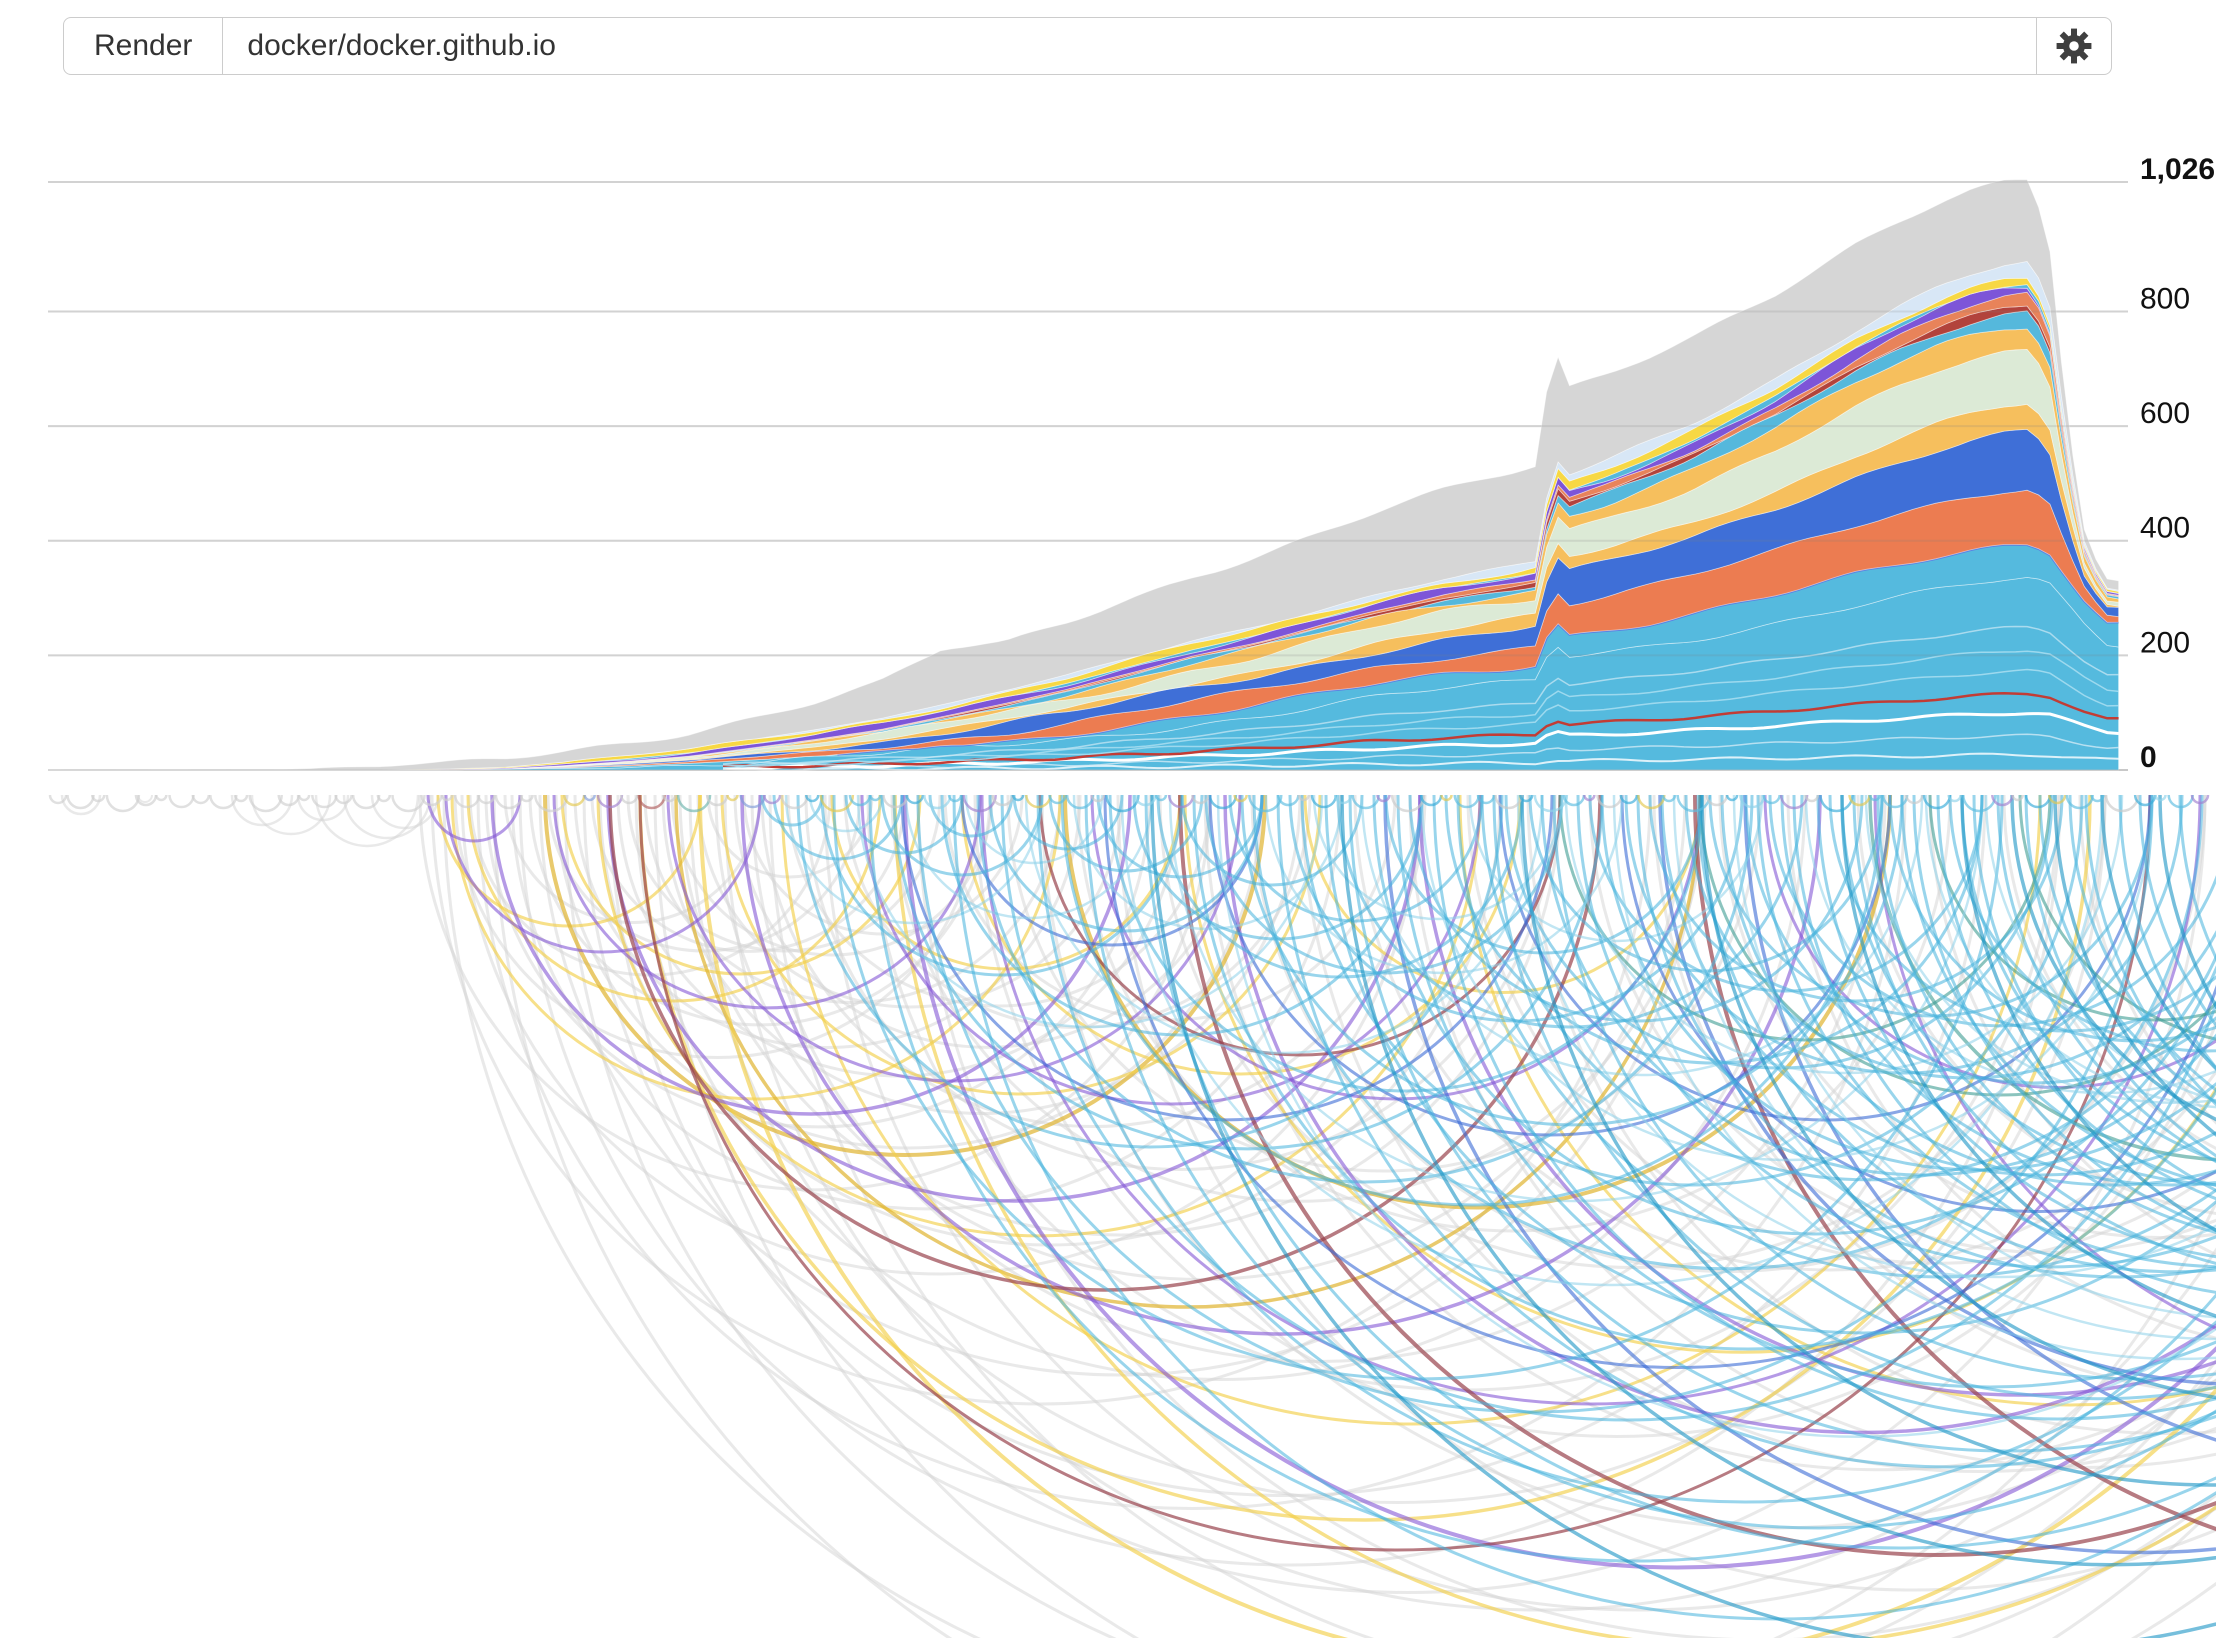 The image size is (2216, 1638). What do you see at coordinates (2165, 528) in the screenshot?
I see `y-tick-label-400: 400` at bounding box center [2165, 528].